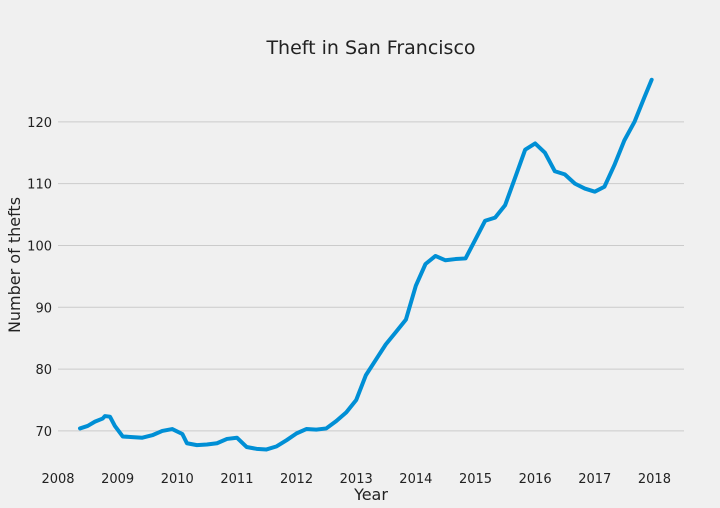 This screenshot has height=508, width=720. What do you see at coordinates (370, 48) in the screenshot?
I see `chart-title: Theft in San Francisco` at bounding box center [370, 48].